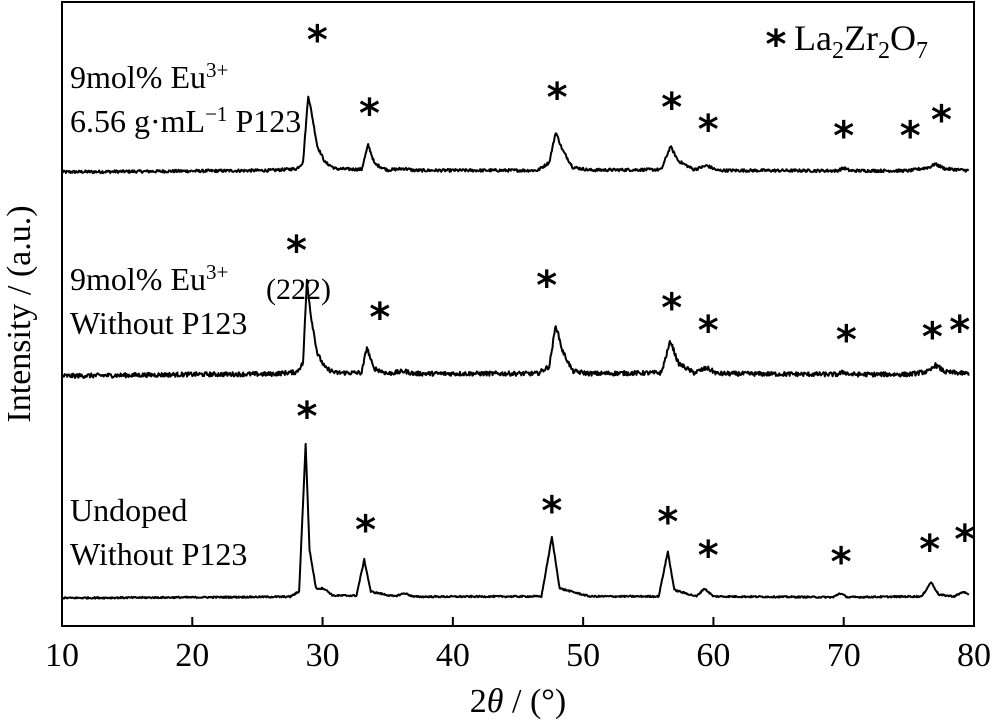 This screenshot has height=722, width=1000. What do you see at coordinates (216, 114) in the screenshot?
I see `superscript: −1` at bounding box center [216, 114].